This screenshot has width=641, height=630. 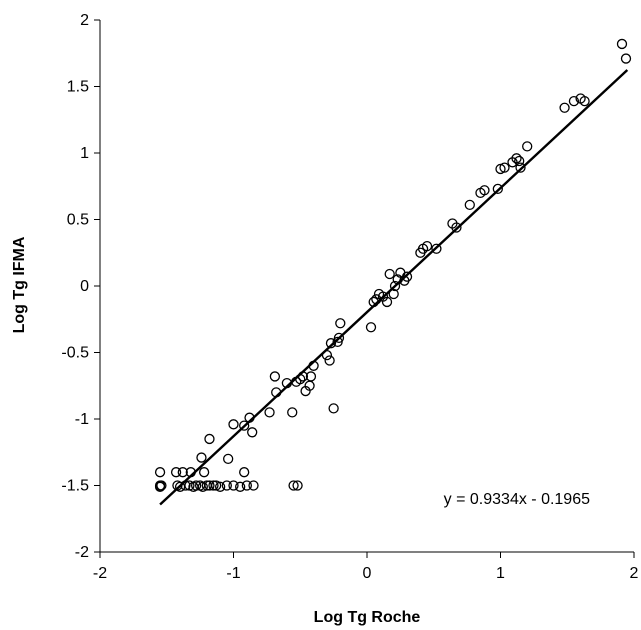 I want to click on x-tick-label: 1, so click(x=500, y=573).